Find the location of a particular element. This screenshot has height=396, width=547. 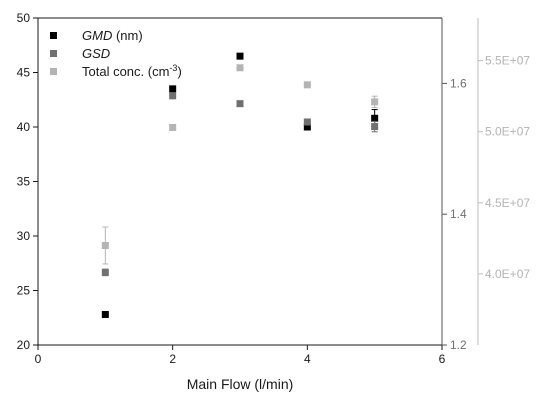

y-left-tick-label: 50 is located at coordinates (24, 18).